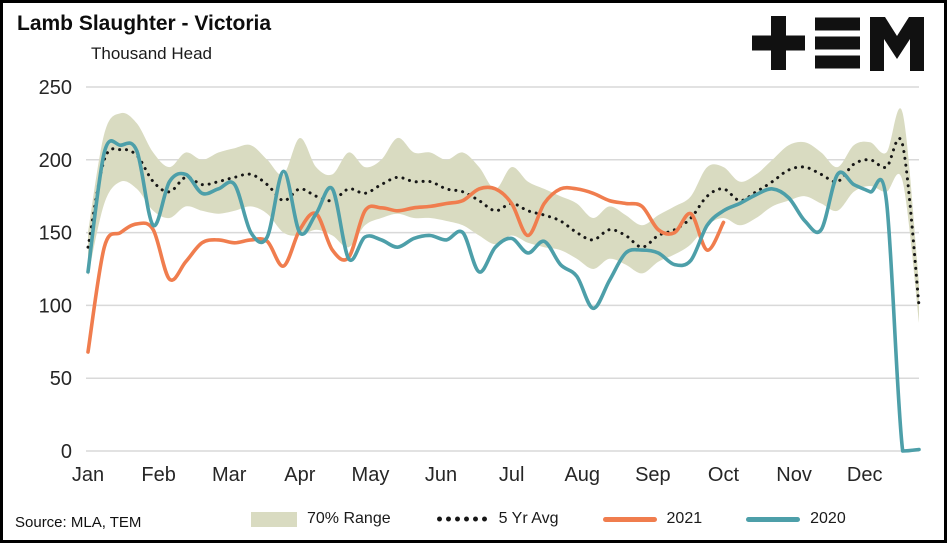  What do you see at coordinates (512, 475) in the screenshot?
I see `x-tick-label-jul: Jul` at bounding box center [512, 475].